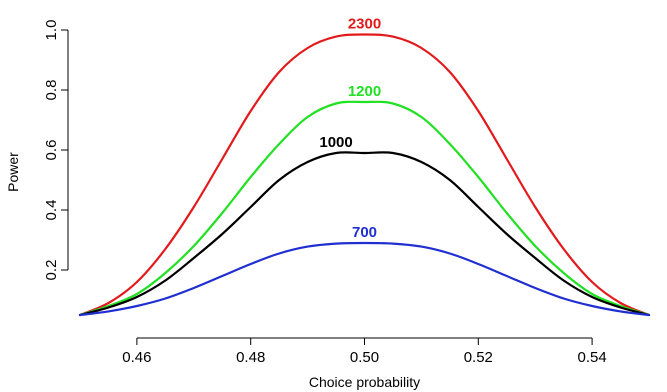  What do you see at coordinates (51, 90) in the screenshot?
I see `y-tick-label: 0.8` at bounding box center [51, 90].